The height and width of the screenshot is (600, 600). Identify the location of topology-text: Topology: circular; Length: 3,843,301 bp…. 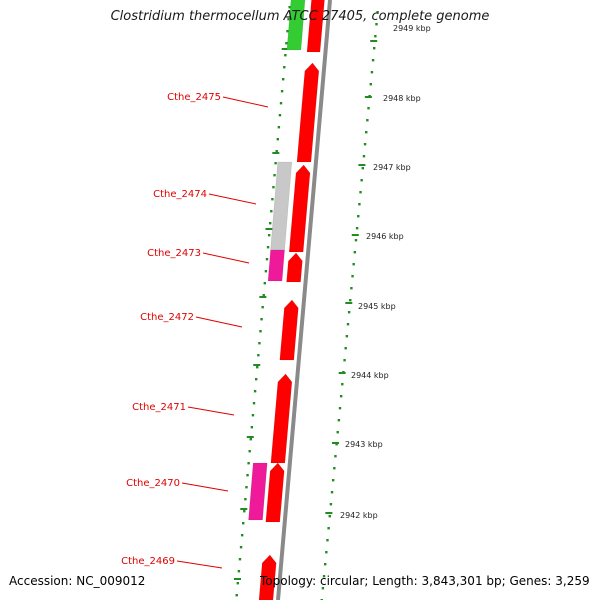
(425, 581).